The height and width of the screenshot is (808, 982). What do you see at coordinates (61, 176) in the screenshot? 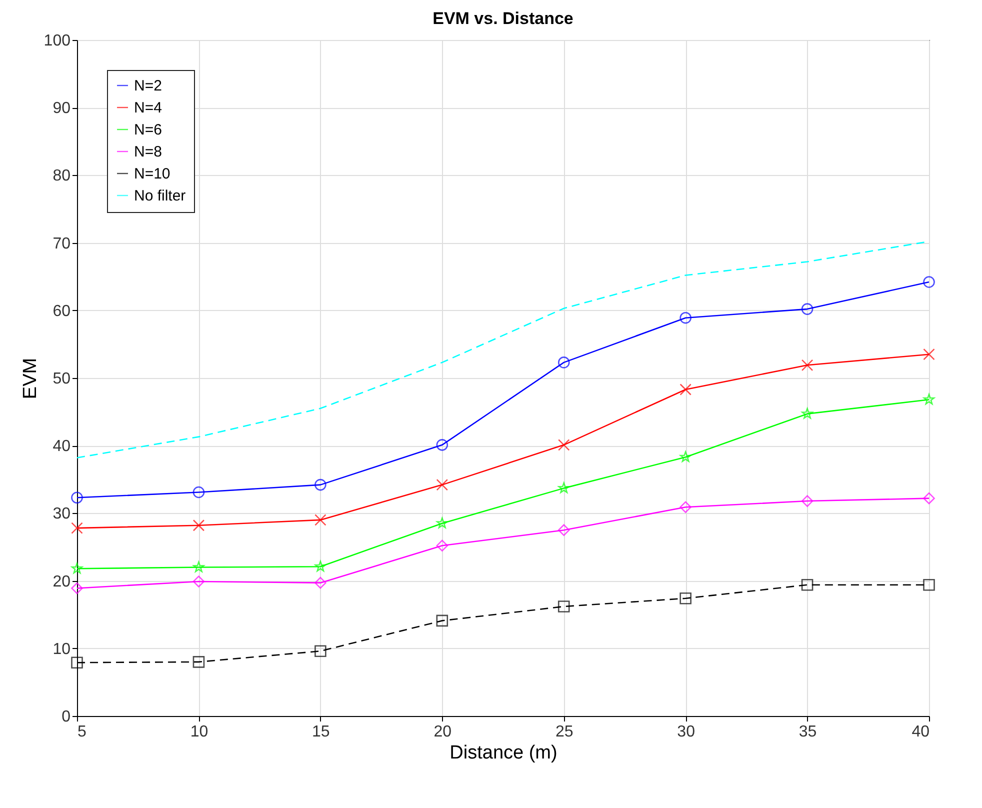
I see `y-tick-label: 80` at bounding box center [61, 176].